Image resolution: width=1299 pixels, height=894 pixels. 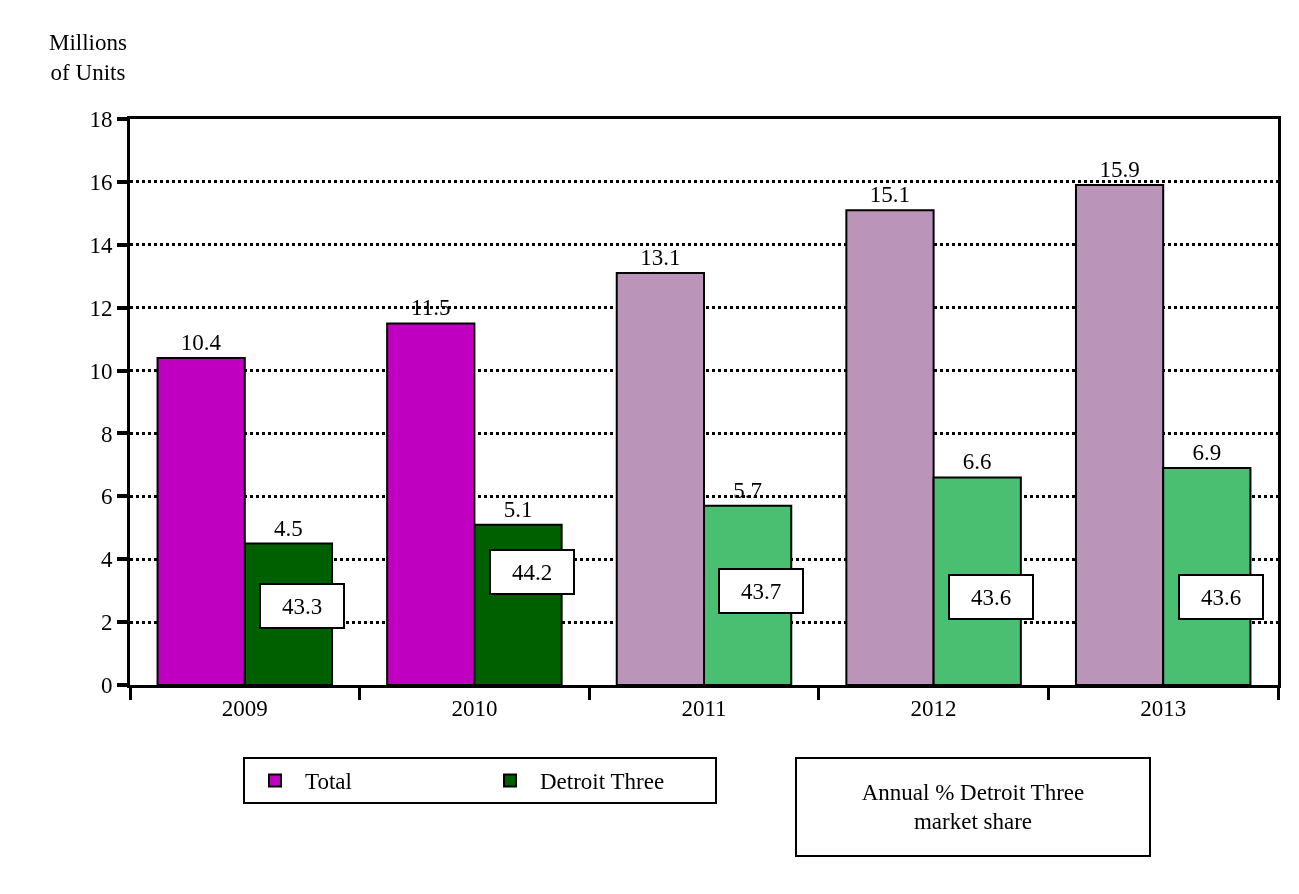 I want to click on y-tick-label: 12, so click(x=101, y=308).